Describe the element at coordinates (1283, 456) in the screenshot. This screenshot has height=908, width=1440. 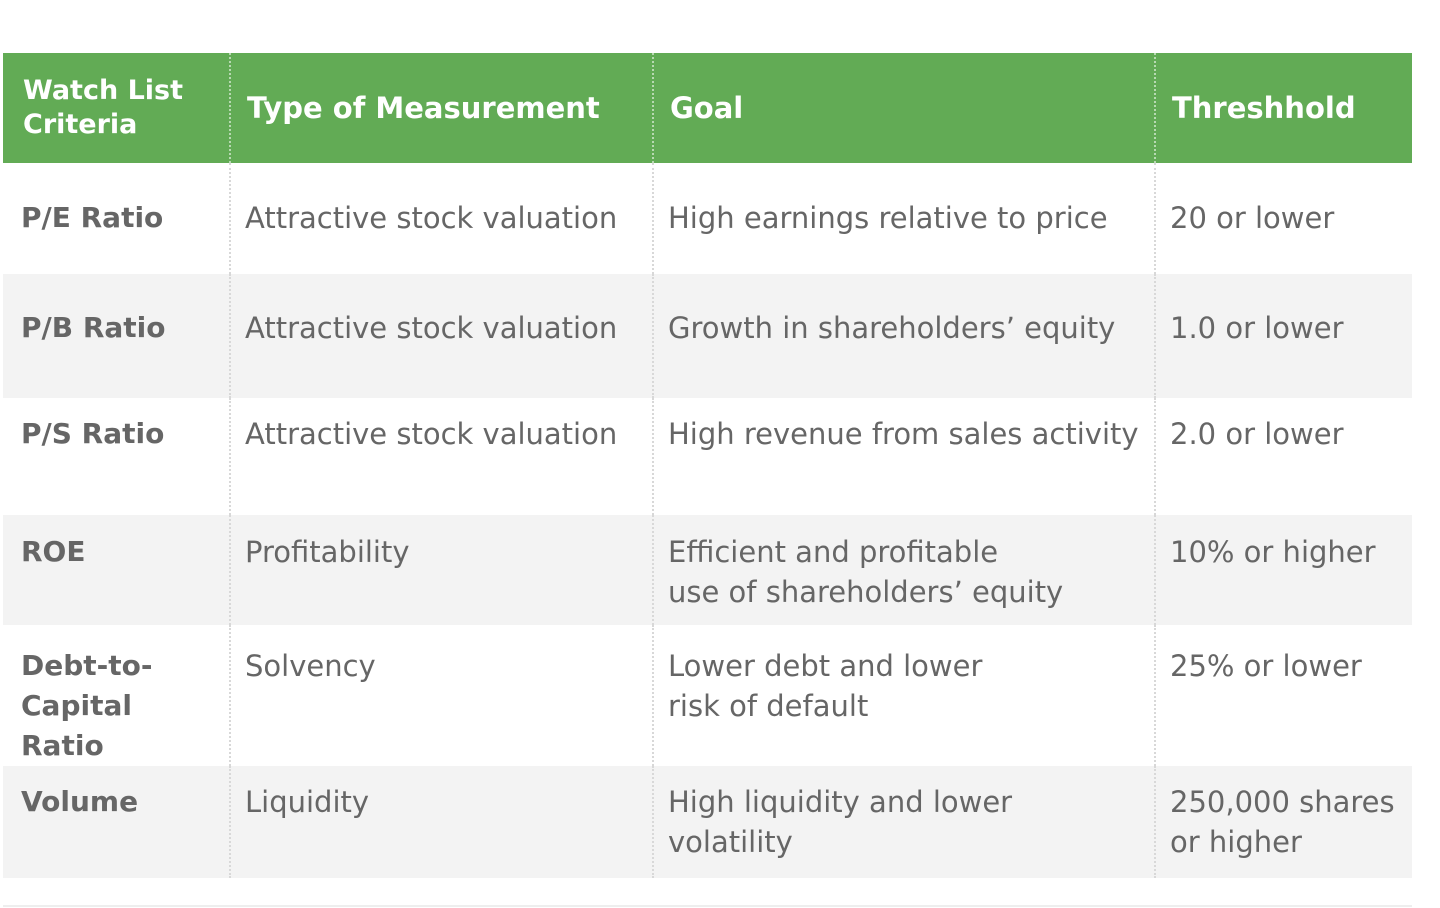
I see `threshold-cell: 2.0 or lower` at that location.